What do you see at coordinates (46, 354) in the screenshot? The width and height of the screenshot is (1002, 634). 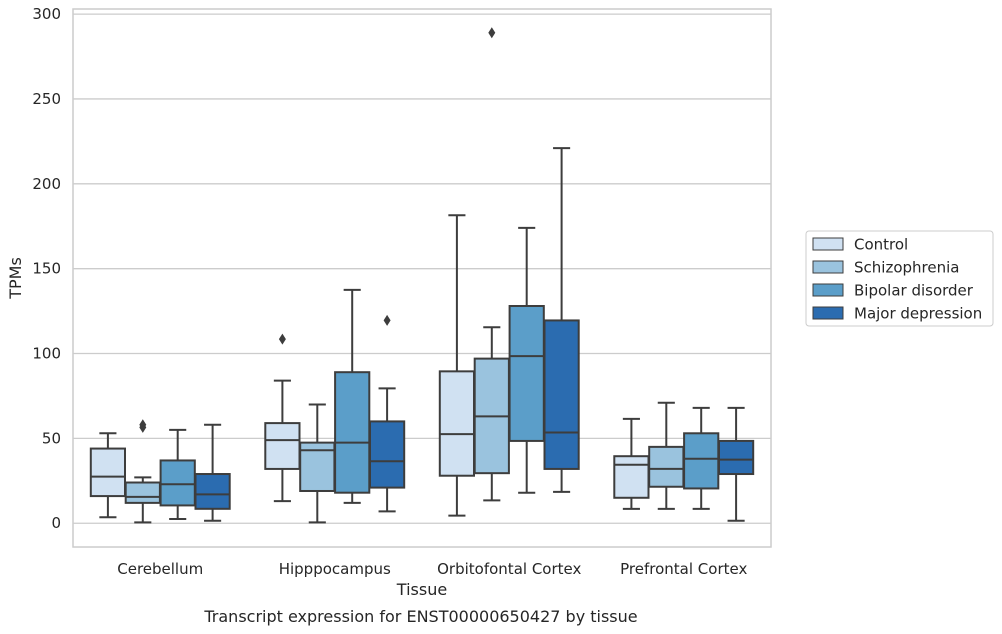 I see `y-tick-label: 100` at bounding box center [46, 354].